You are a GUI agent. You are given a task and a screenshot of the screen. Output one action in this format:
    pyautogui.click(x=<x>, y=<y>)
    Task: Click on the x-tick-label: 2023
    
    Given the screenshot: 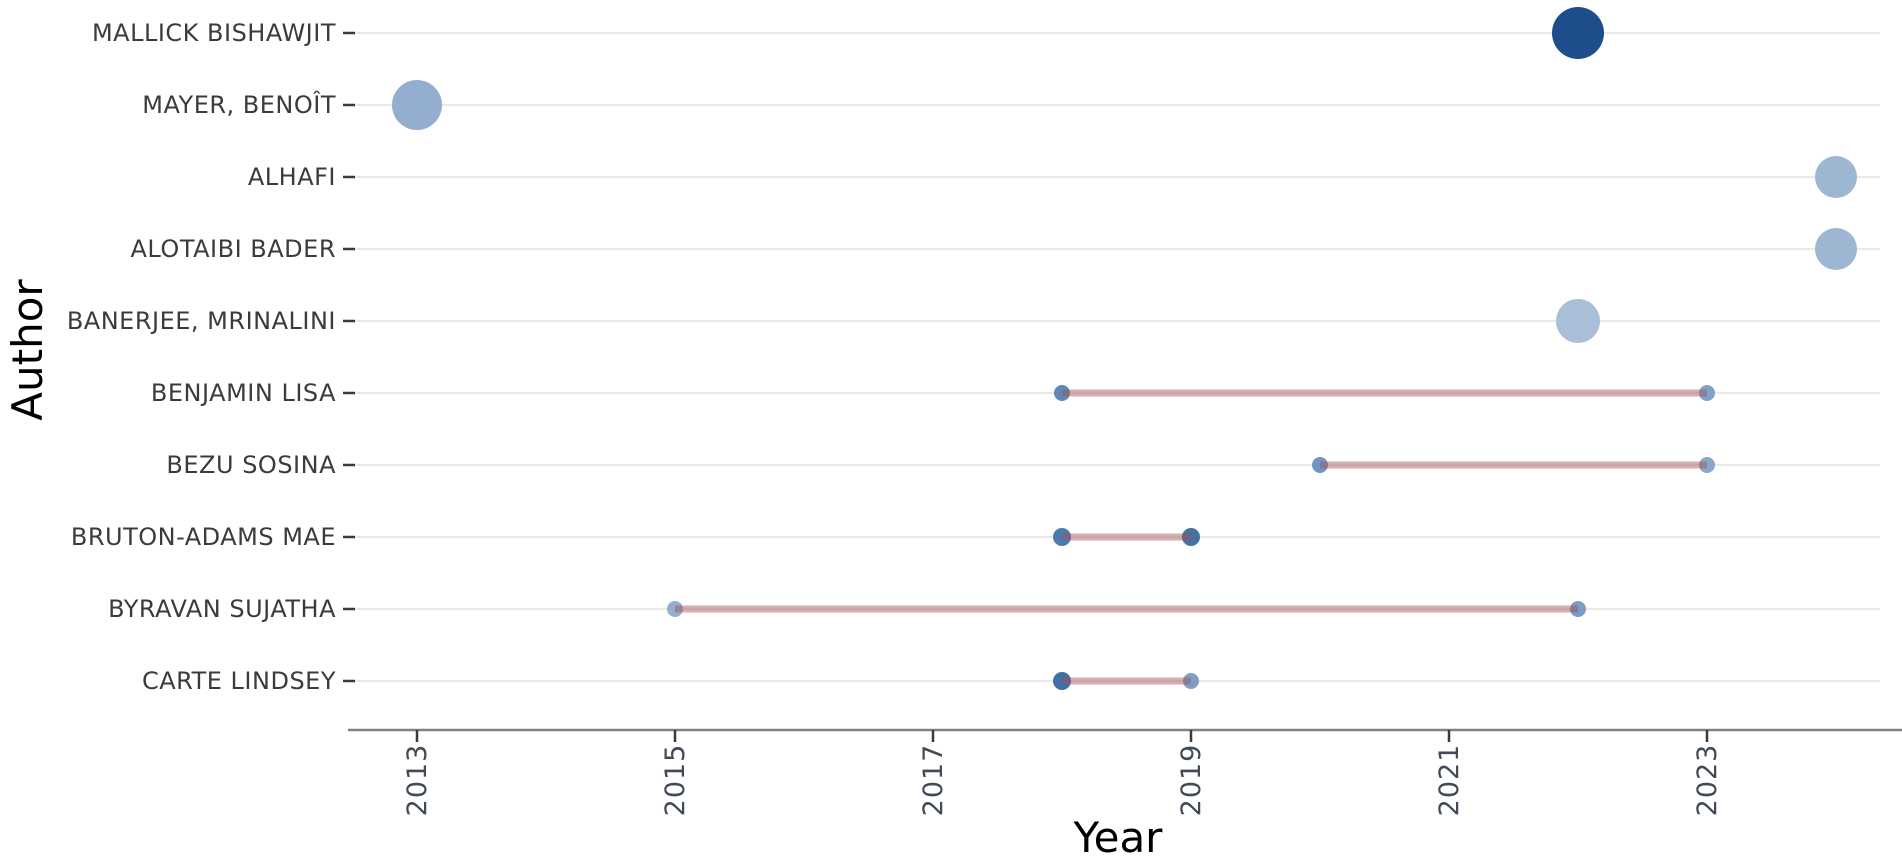 What is the action you would take?
    pyautogui.click(x=1707, y=780)
    